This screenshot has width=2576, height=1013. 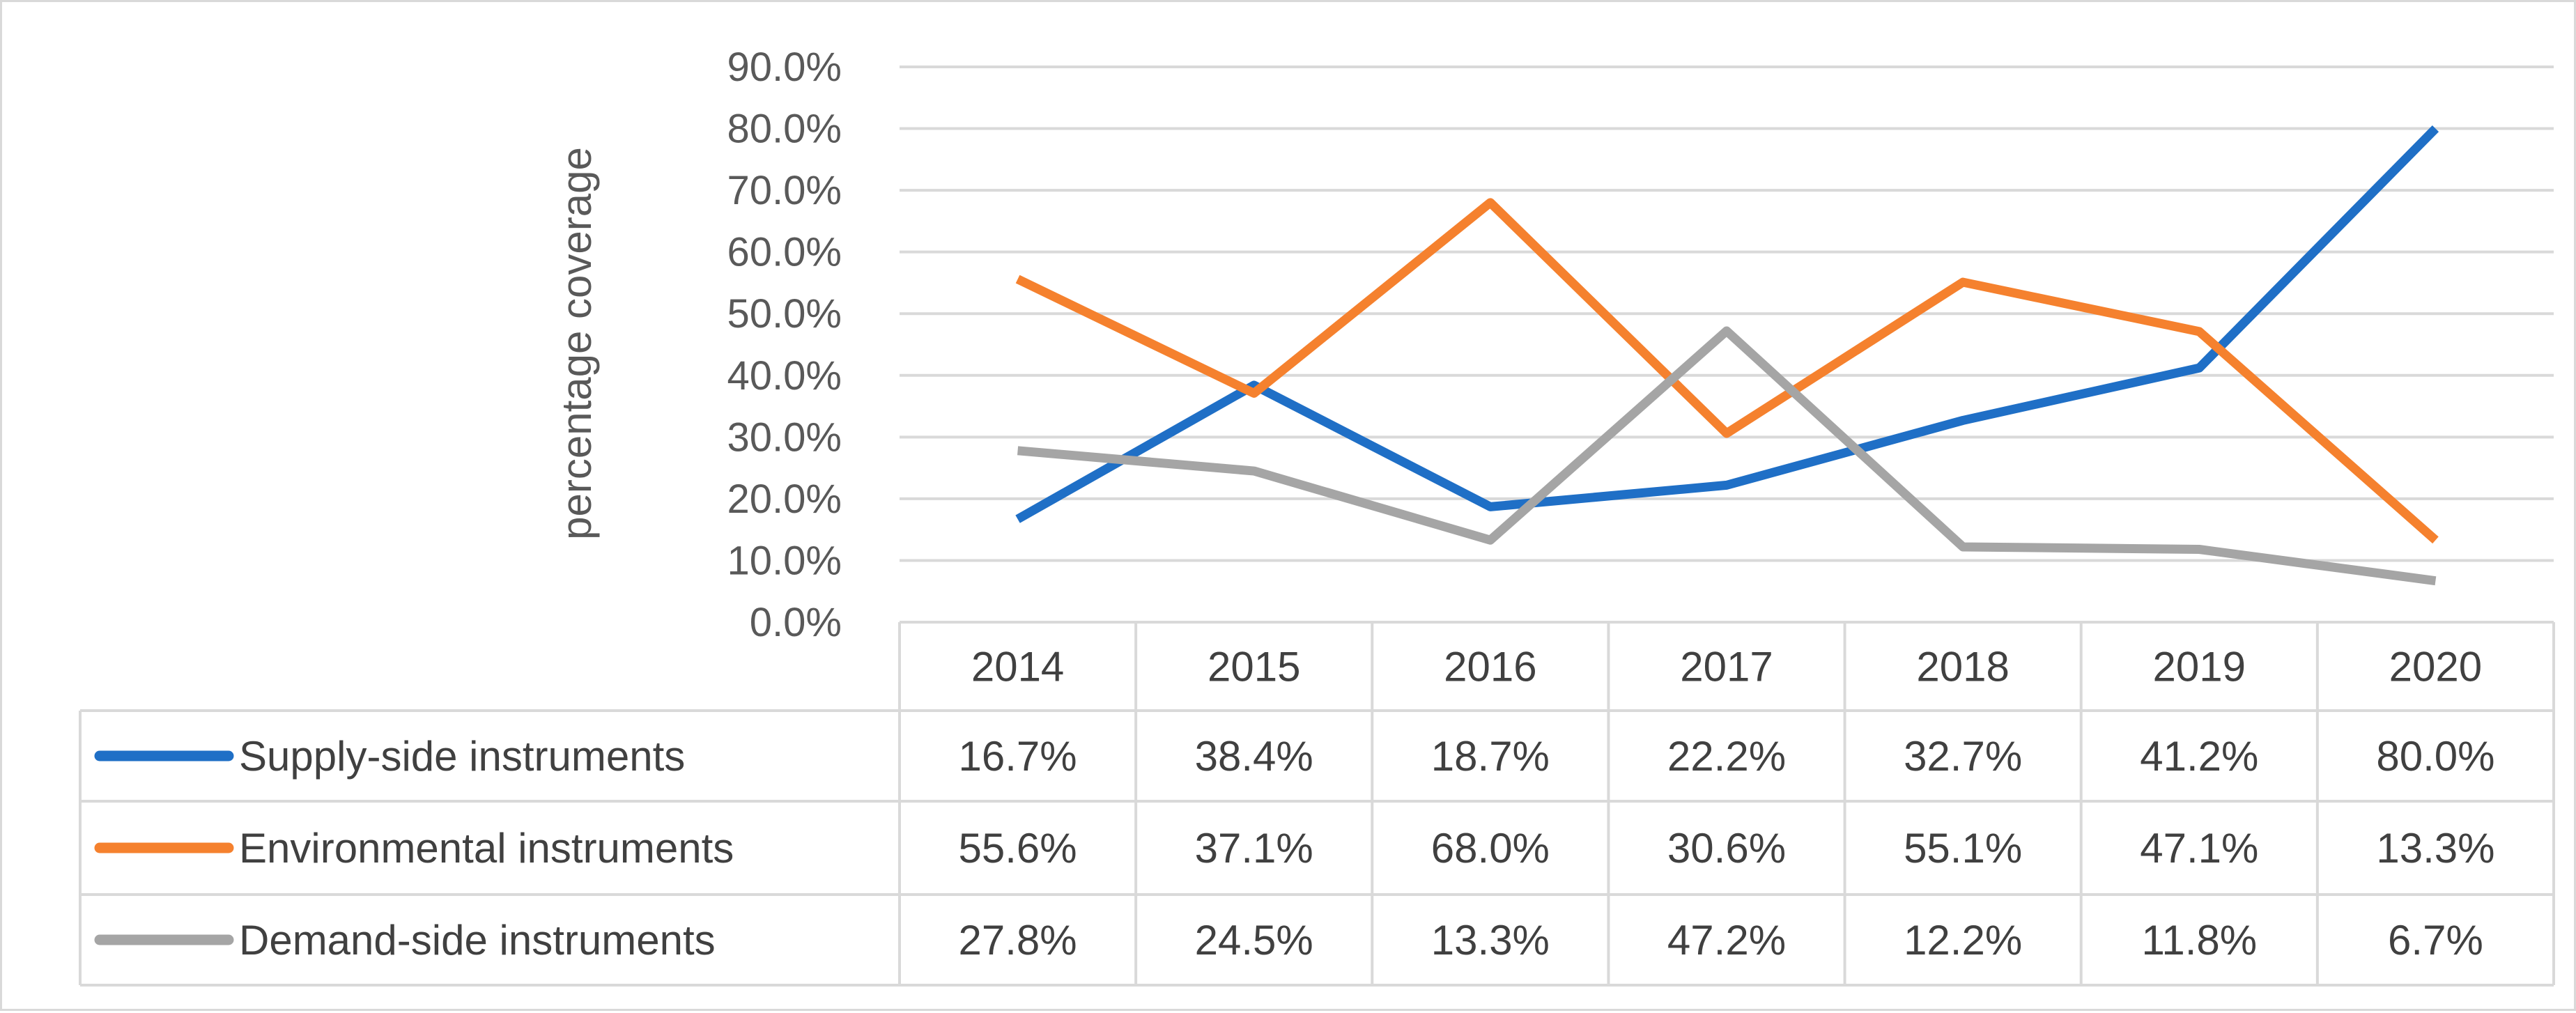 What do you see at coordinates (785, 314) in the screenshot?
I see `y-tick-label: 50.0%` at bounding box center [785, 314].